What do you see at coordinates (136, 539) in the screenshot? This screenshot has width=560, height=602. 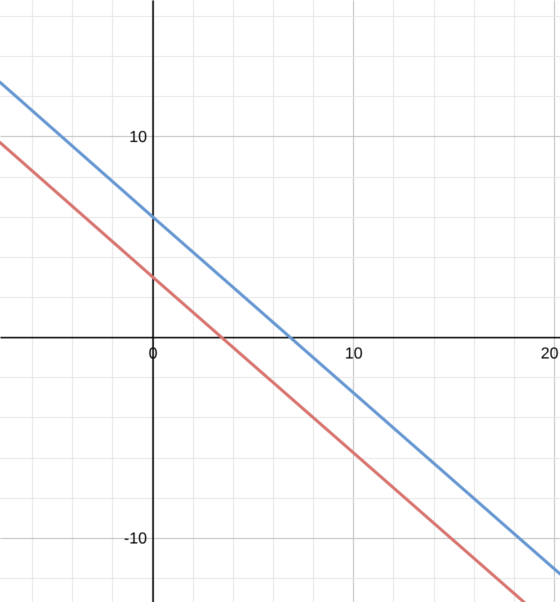 I see `y-tick-label: -10` at bounding box center [136, 539].